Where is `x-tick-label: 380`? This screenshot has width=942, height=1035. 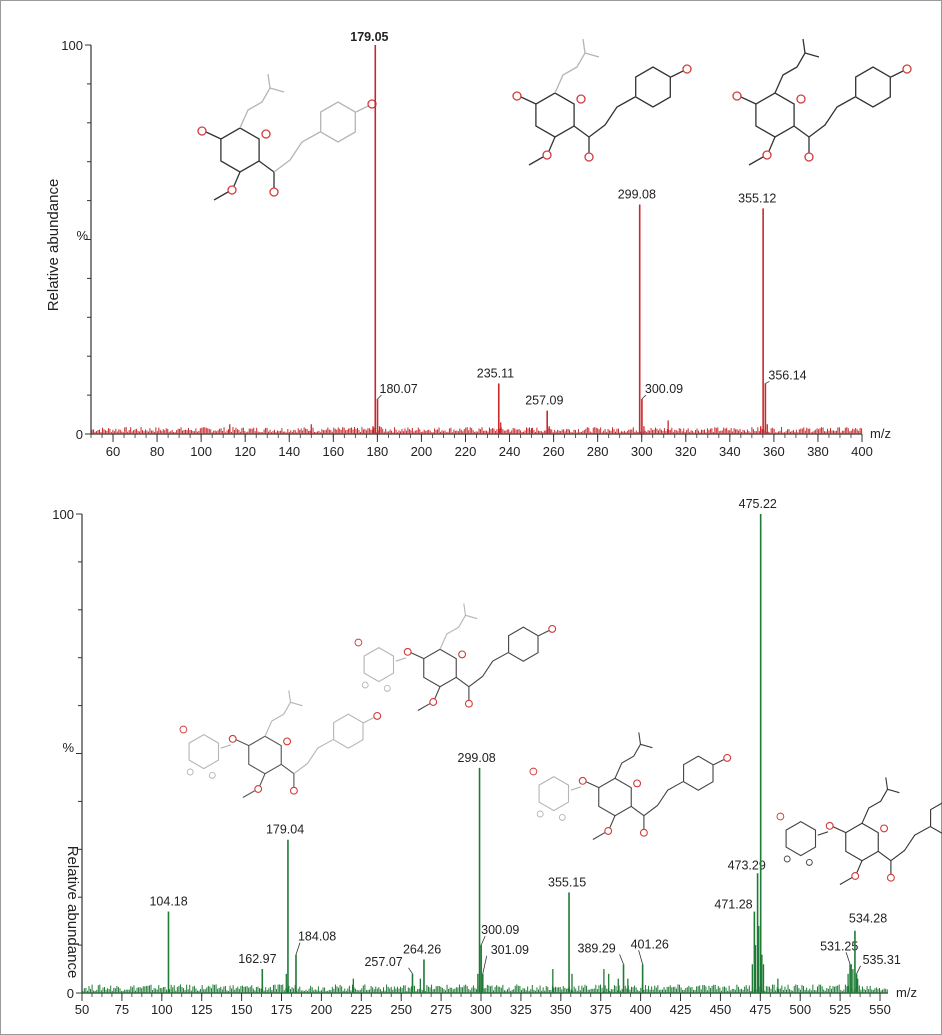
x-tick-label: 380 is located at coordinates (818, 451).